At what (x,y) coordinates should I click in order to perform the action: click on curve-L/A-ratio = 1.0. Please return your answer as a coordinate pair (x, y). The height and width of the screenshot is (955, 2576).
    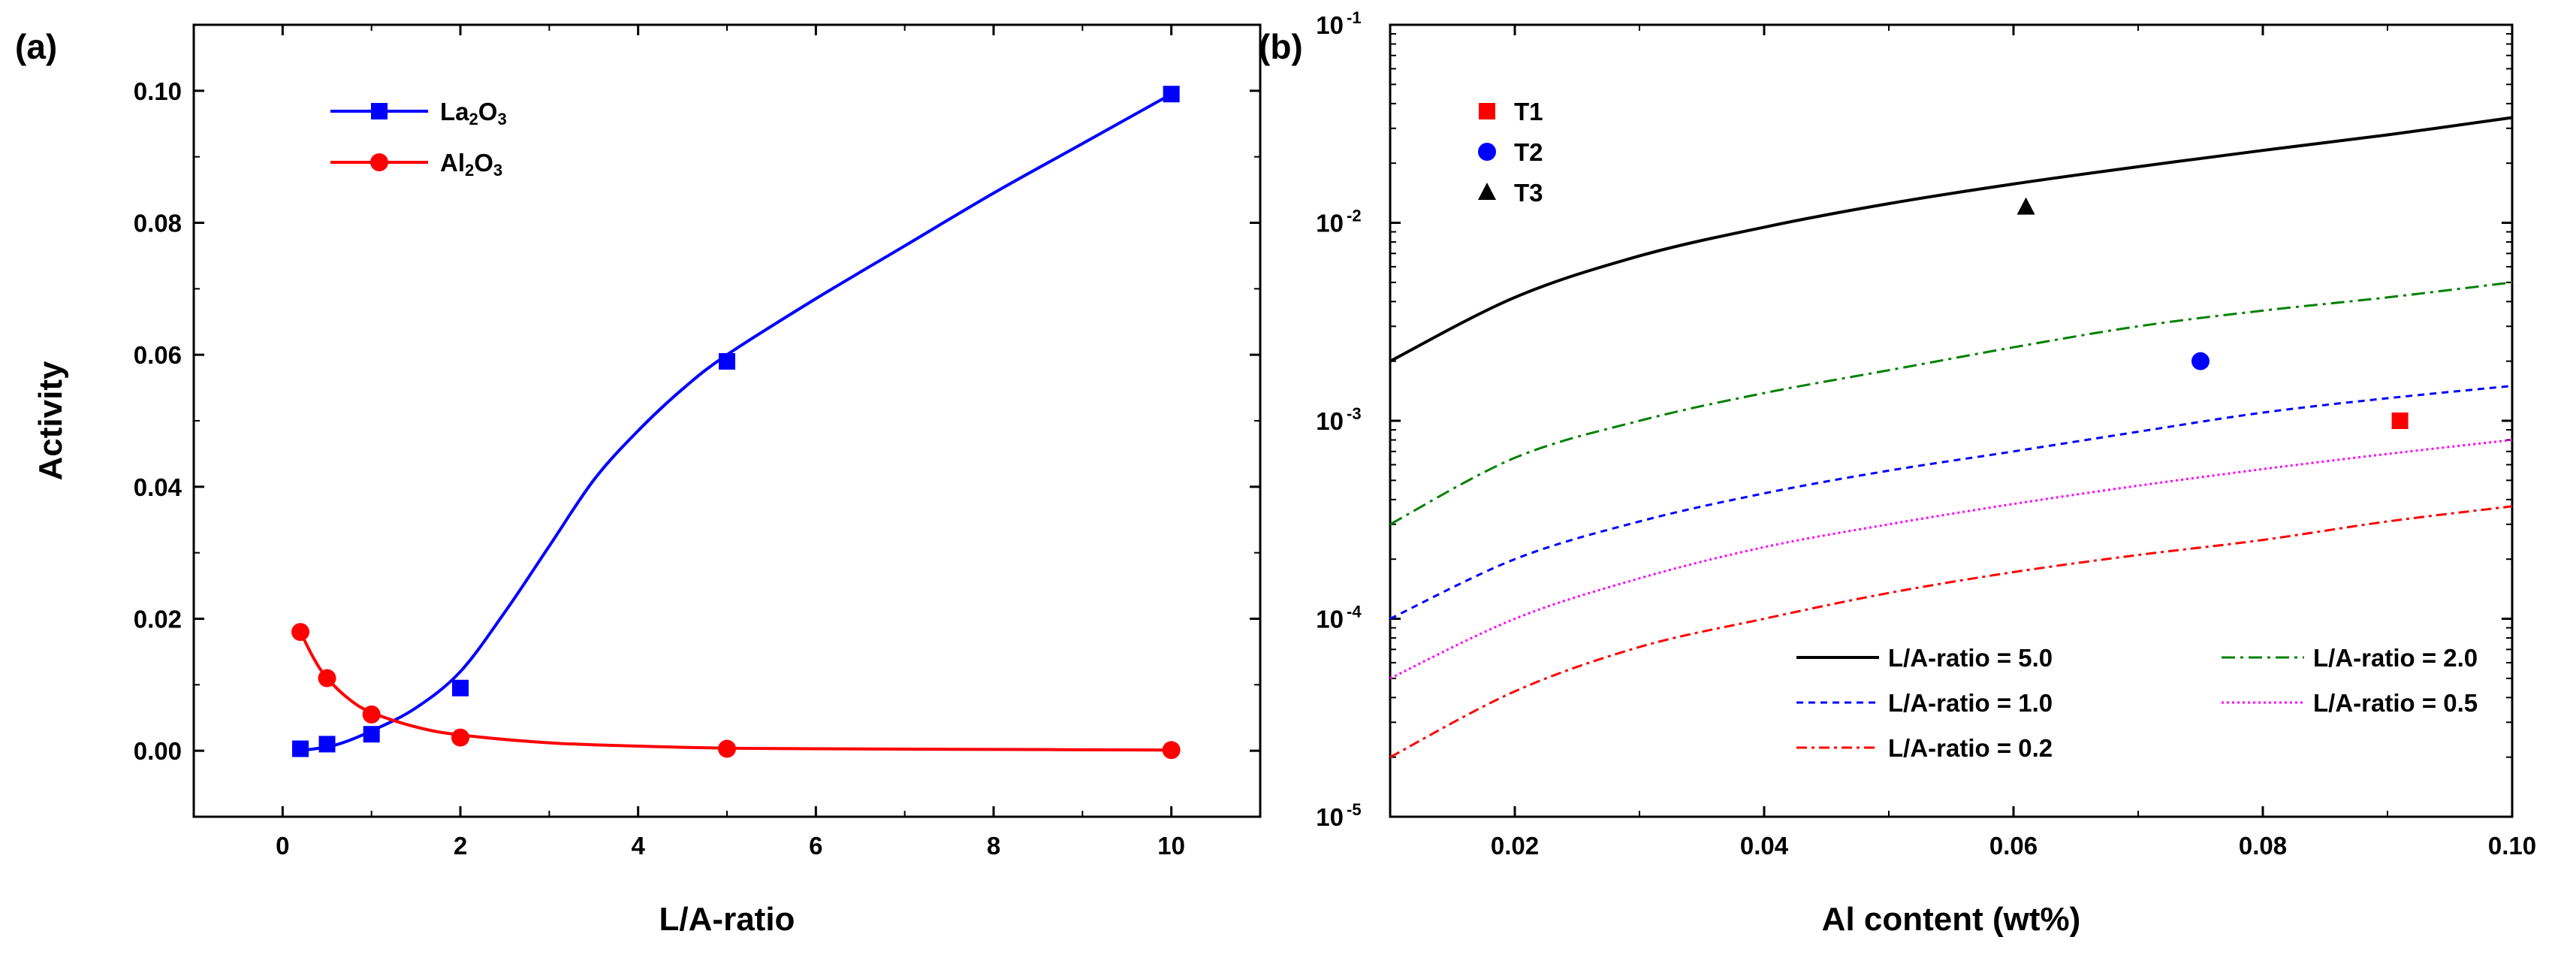
    Looking at the image, I should click on (1951, 502).